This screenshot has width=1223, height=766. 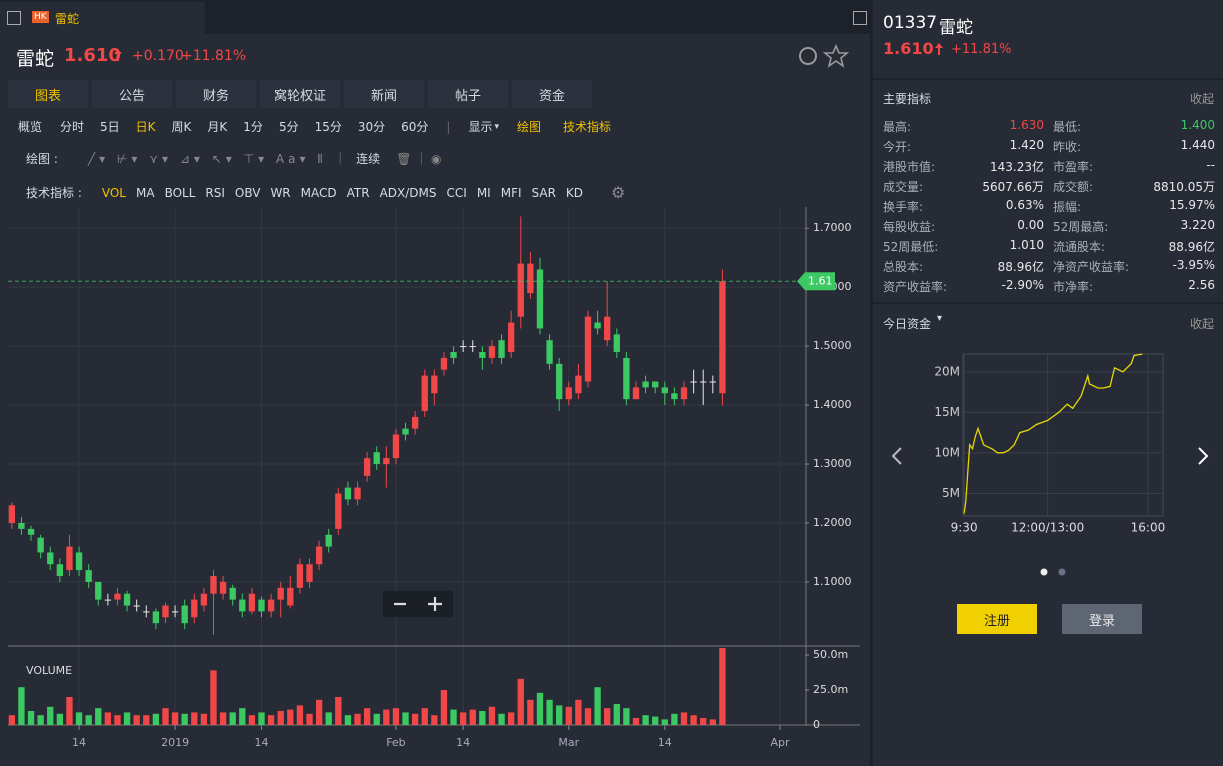 What do you see at coordinates (1017, 167) in the screenshot?
I see `metric-value: 143.23亿` at bounding box center [1017, 167].